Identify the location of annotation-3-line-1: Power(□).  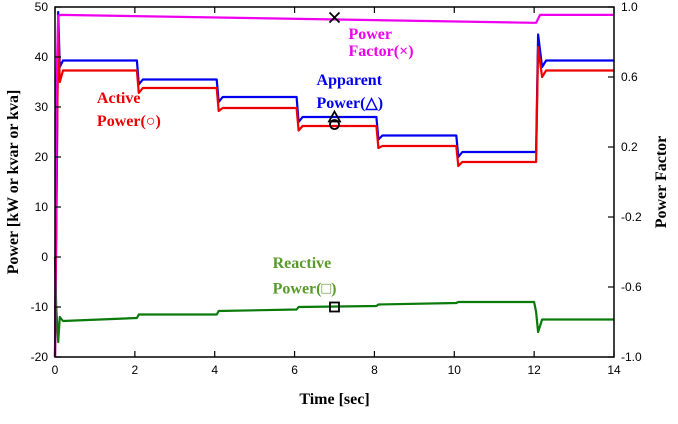
(305, 289).